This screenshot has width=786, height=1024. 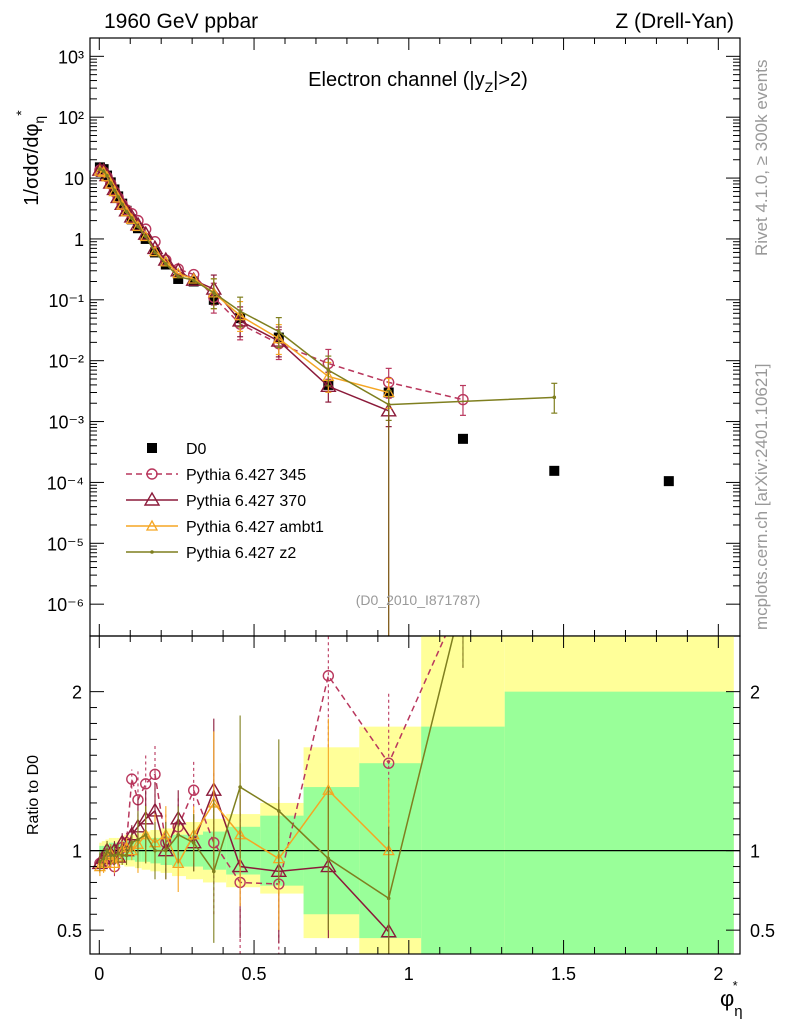 I want to click on x-tick-label: 2, so click(x=718, y=974).